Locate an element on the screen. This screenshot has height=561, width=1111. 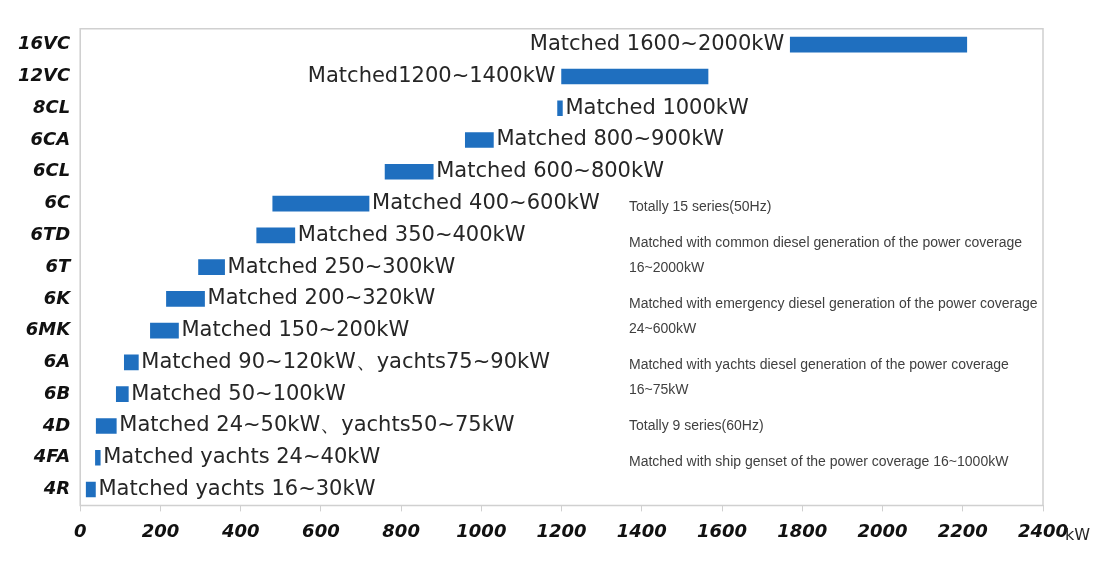
y-tick-label: 4FA is located at coordinates (51, 456).